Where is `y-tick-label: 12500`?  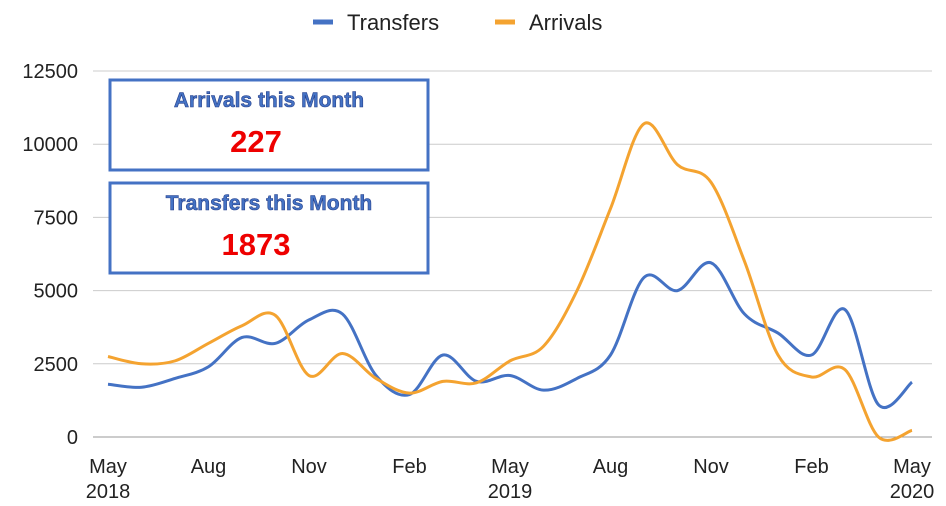 y-tick-label: 12500 is located at coordinates (50, 72).